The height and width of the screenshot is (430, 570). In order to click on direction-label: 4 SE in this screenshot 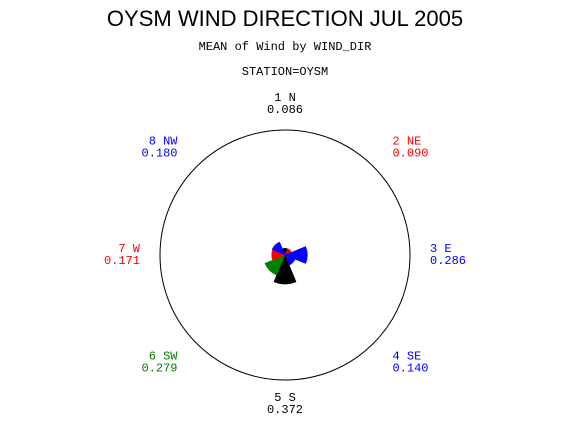, I will do `click(406, 357)`.